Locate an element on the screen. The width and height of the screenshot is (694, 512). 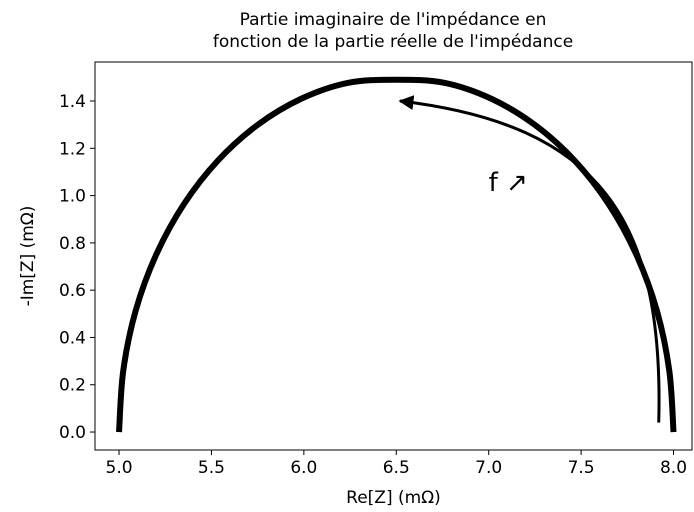
x-tick-label: 7.5 is located at coordinates (581, 468).